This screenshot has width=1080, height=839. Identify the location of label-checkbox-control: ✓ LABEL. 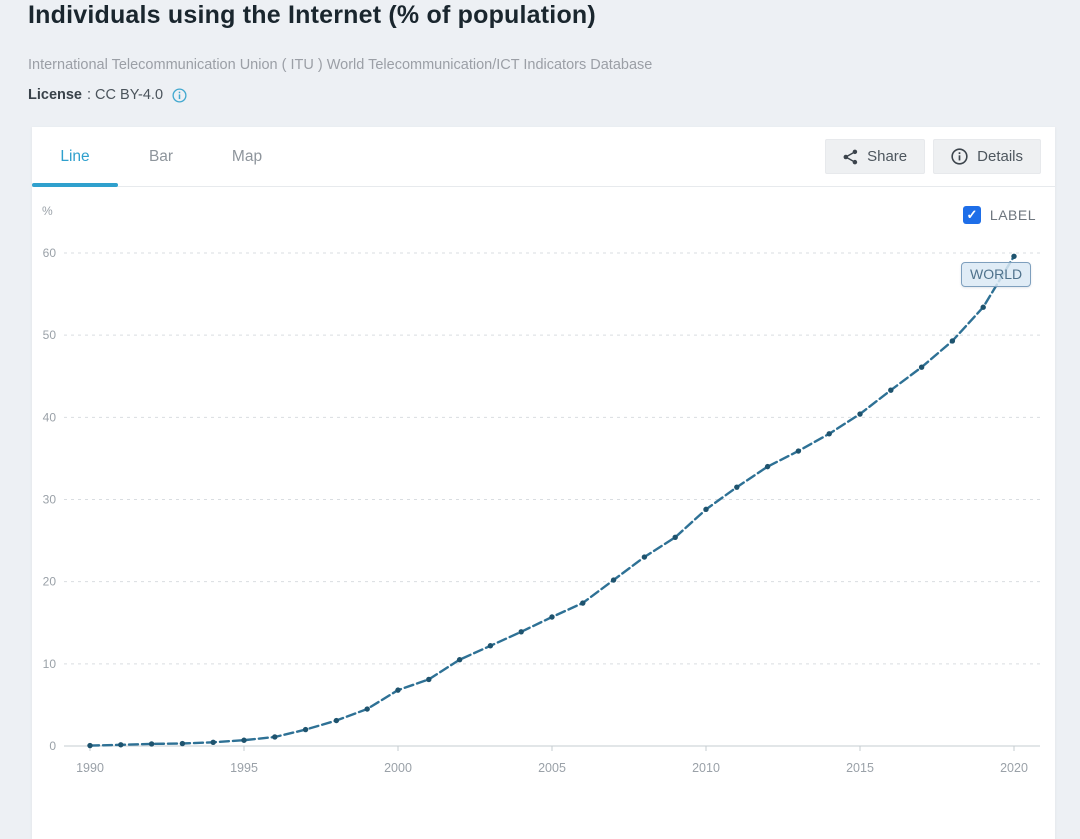
(999, 215).